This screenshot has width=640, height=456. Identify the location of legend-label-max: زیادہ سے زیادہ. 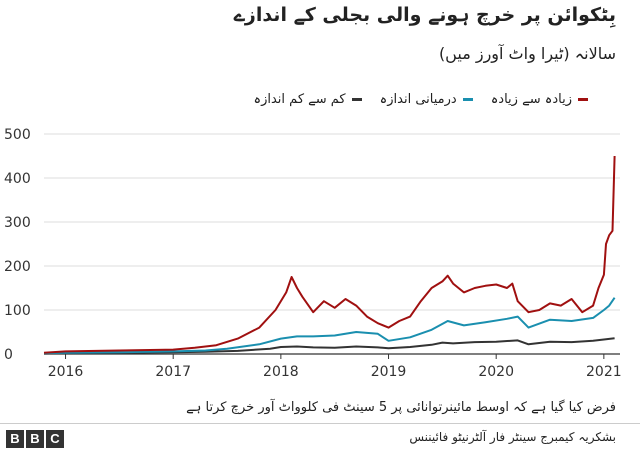
(531, 99).